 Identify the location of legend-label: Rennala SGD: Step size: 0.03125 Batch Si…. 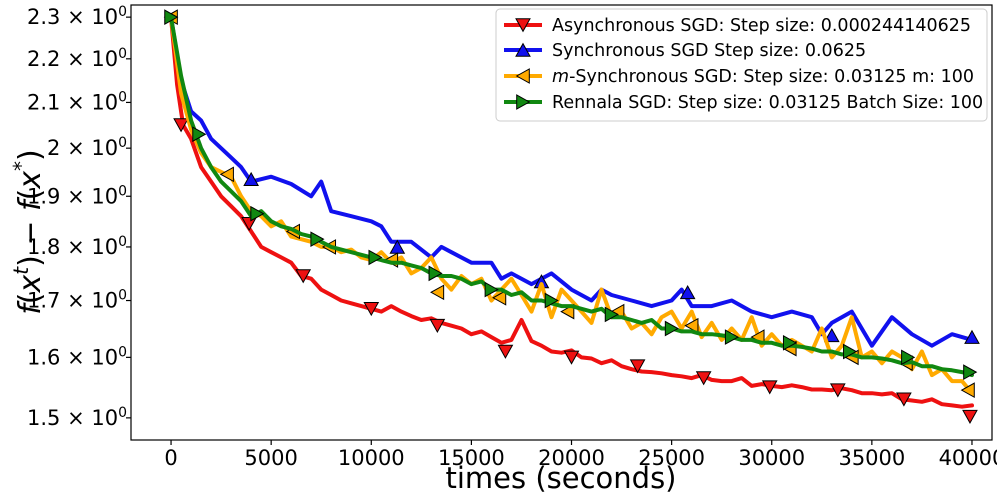
(767, 103).